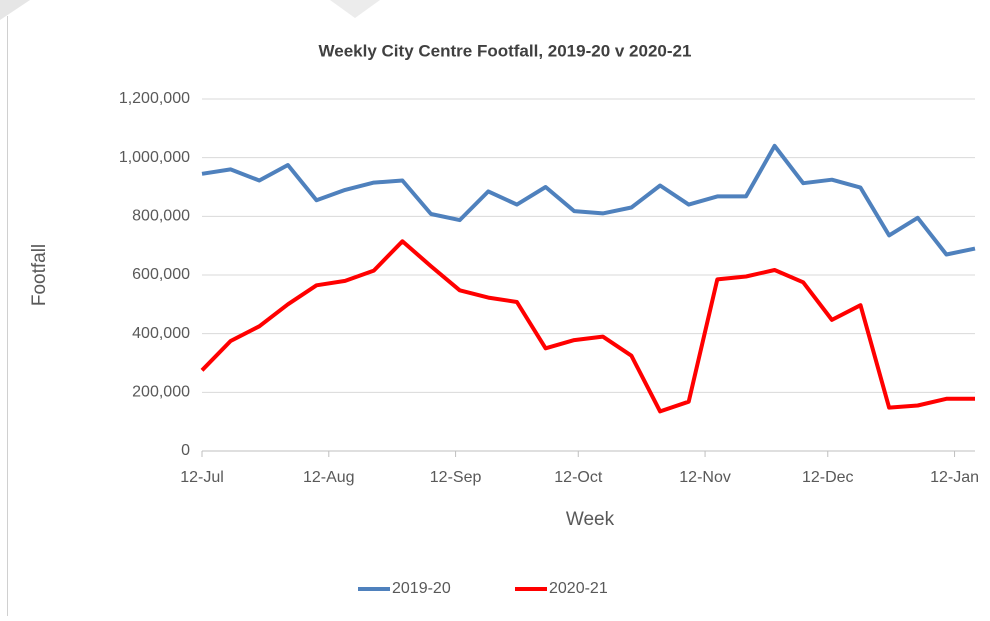 This screenshot has width=990, height=621. What do you see at coordinates (185, 450) in the screenshot?
I see `y-tick-label: 0` at bounding box center [185, 450].